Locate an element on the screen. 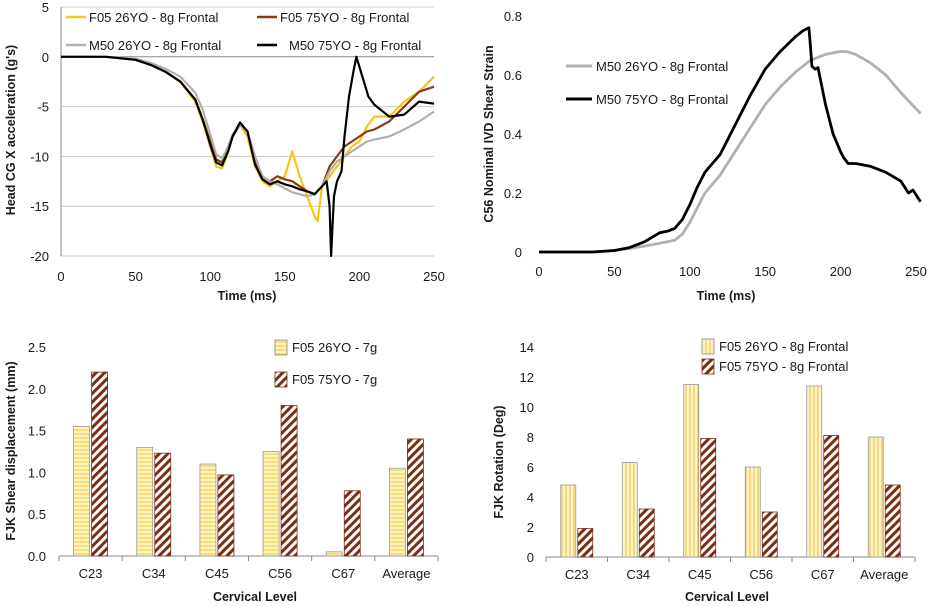 The image size is (941, 606). y-tick-label: 0.0 is located at coordinates (37, 556).